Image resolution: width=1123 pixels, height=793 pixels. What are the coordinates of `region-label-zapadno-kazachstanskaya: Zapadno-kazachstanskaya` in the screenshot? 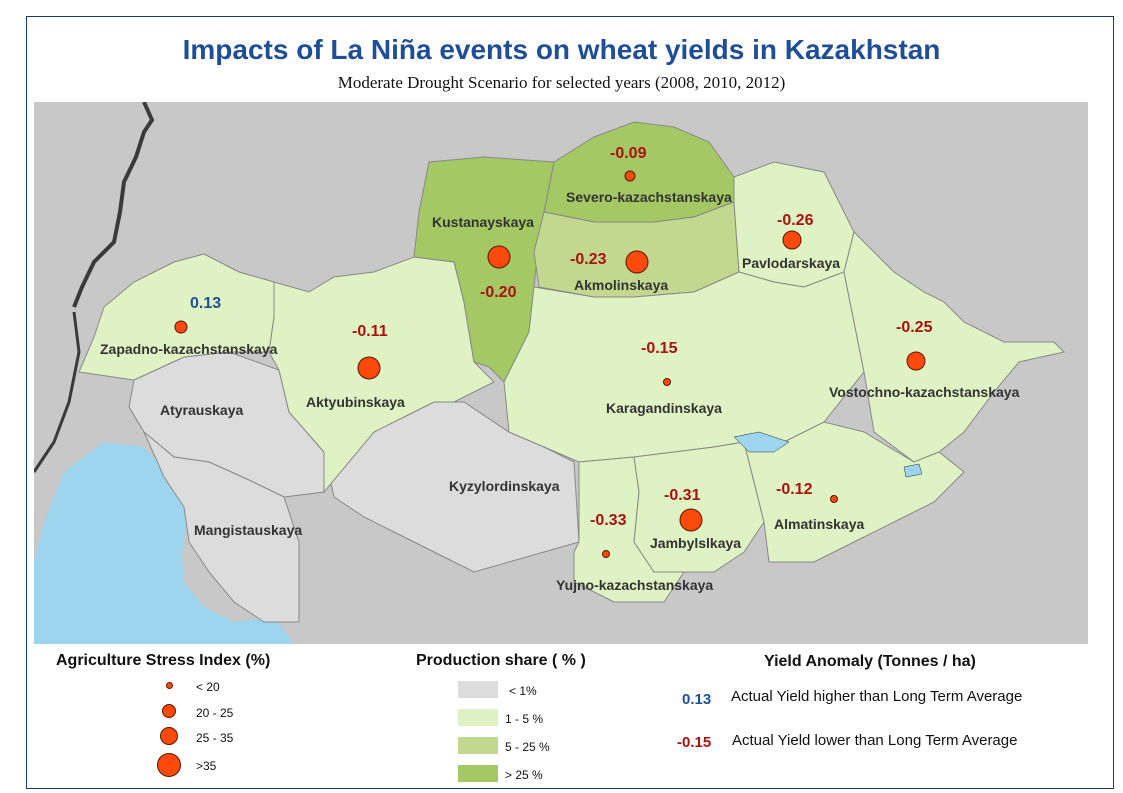 It's located at (189, 349).